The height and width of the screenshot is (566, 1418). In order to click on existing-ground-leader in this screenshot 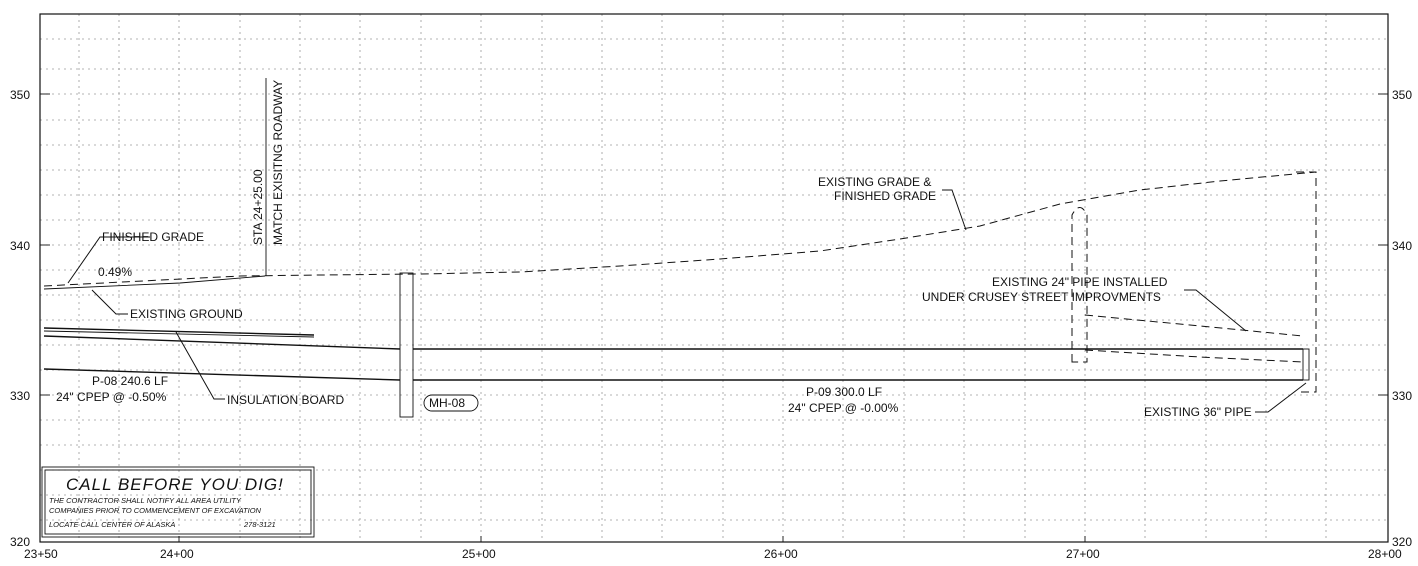, I will do `click(109, 302)`.